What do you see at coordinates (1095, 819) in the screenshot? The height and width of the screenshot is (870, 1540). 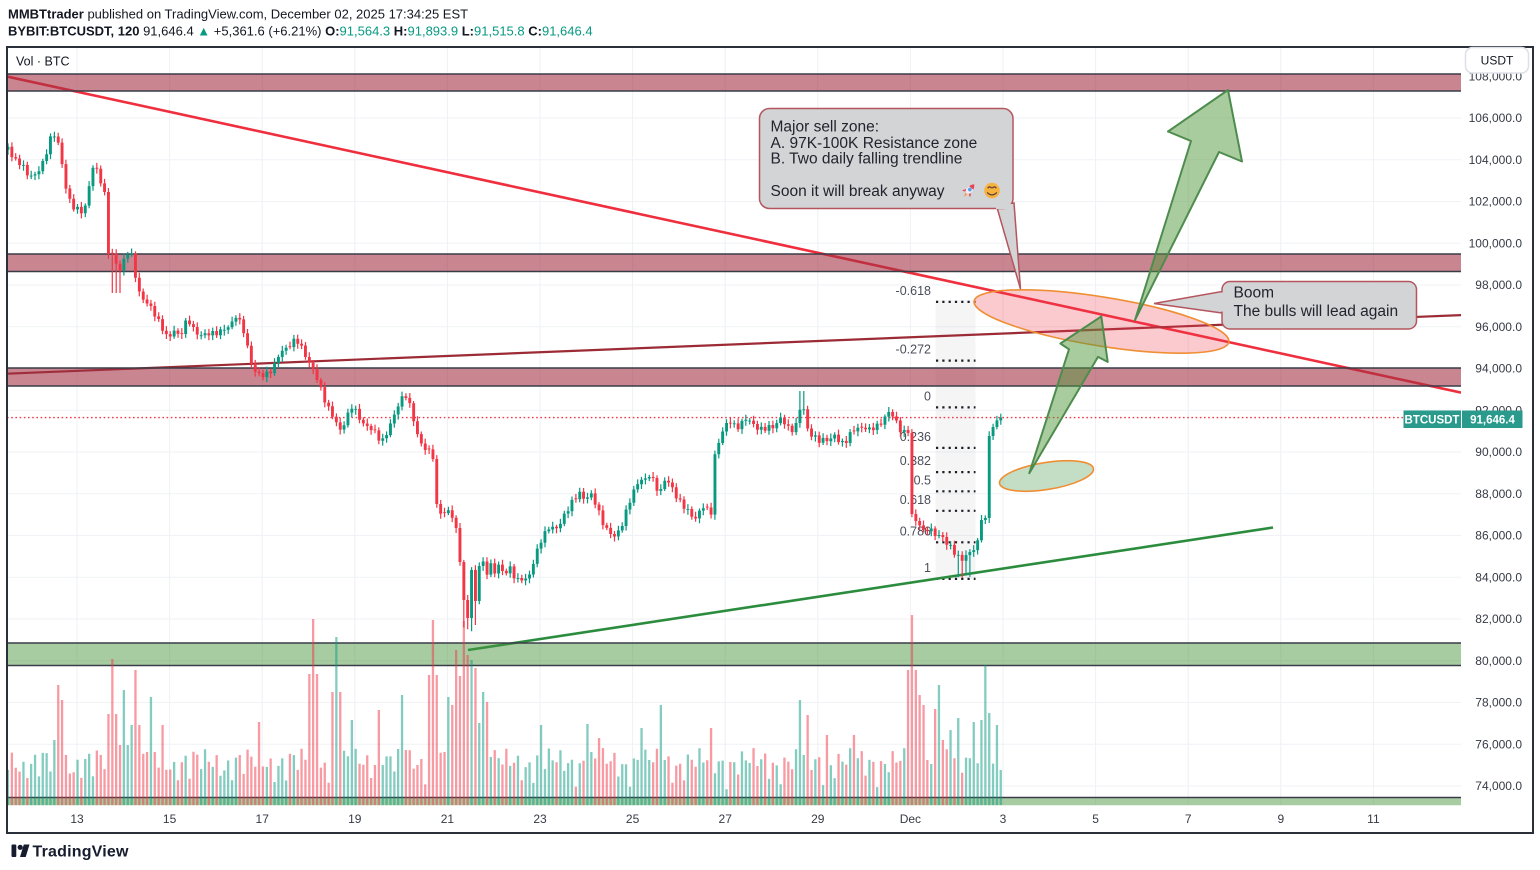 I see `svg-text: 5` at bounding box center [1095, 819].